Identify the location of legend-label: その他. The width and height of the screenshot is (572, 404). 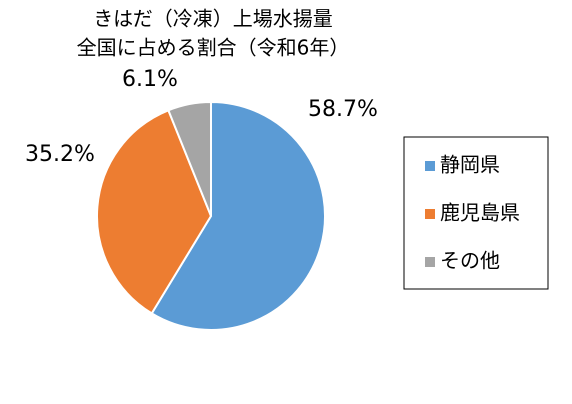
(470, 261).